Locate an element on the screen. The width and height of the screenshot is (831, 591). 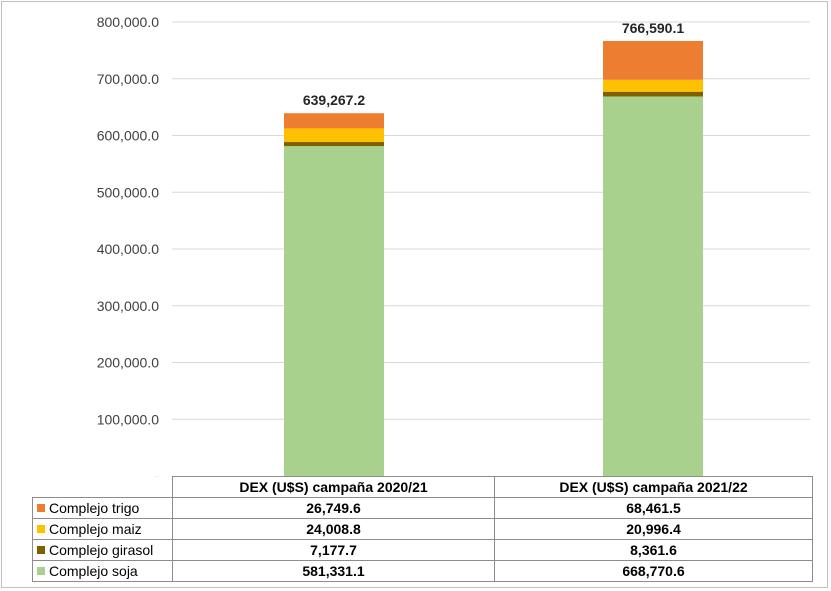
y-tick-label: 600,000.0 is located at coordinates (128, 136).